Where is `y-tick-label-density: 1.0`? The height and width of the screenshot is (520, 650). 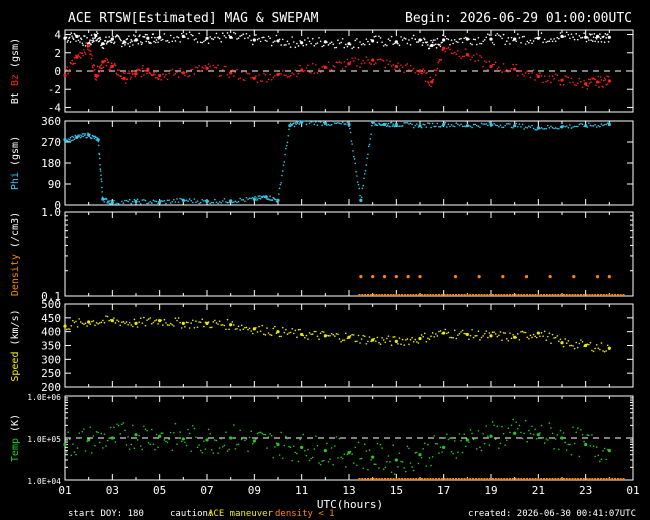 y-tick-label-density: 1.0 is located at coordinates (51, 212).